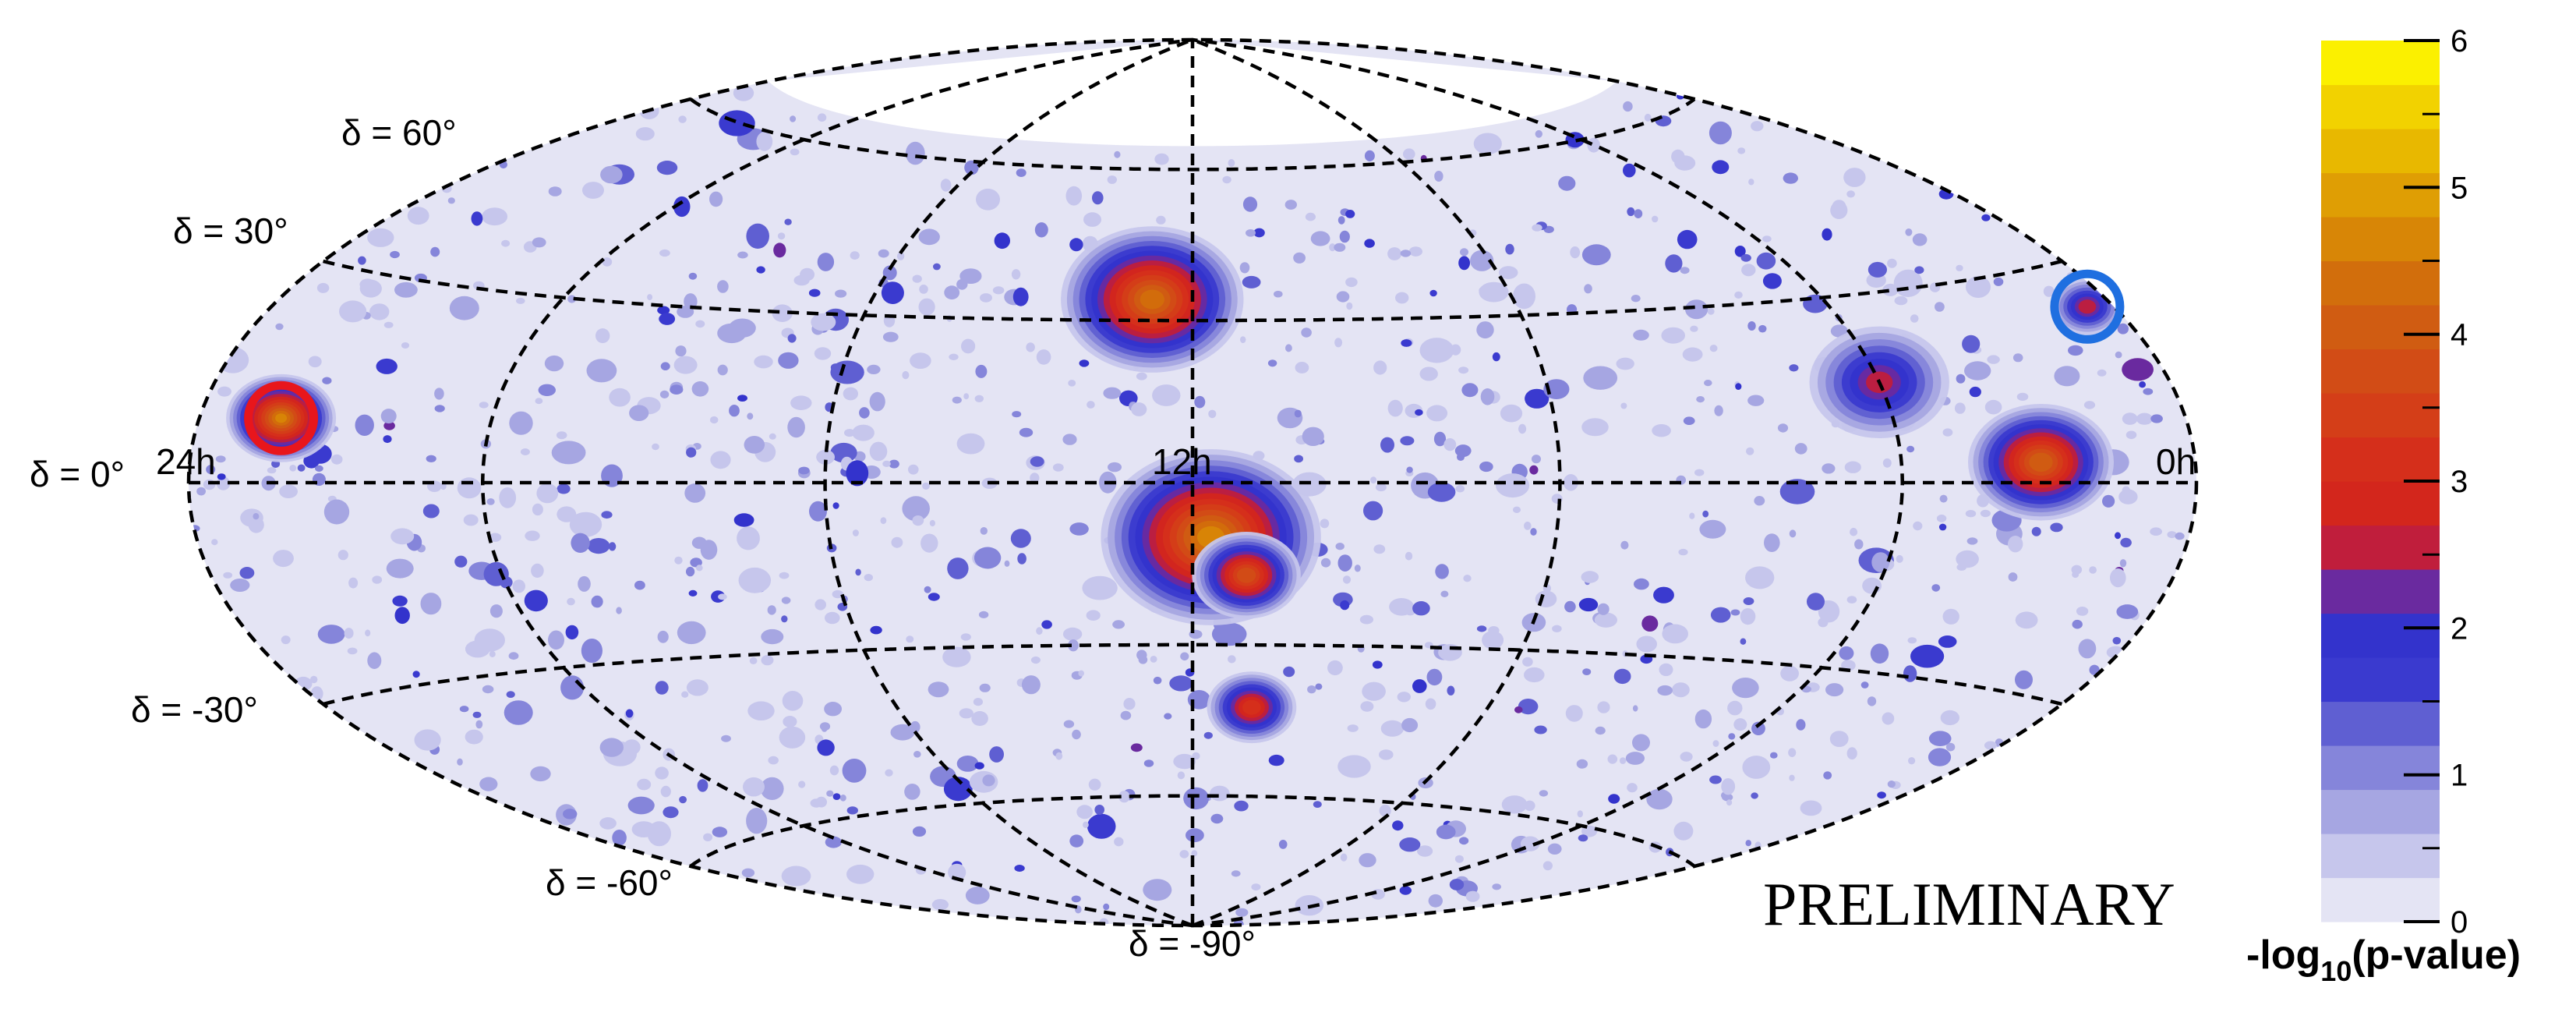 Image resolution: width=2576 pixels, height=1023 pixels. What do you see at coordinates (2283, 956) in the screenshot?
I see `colorbar-title-base: -log` at bounding box center [2283, 956].